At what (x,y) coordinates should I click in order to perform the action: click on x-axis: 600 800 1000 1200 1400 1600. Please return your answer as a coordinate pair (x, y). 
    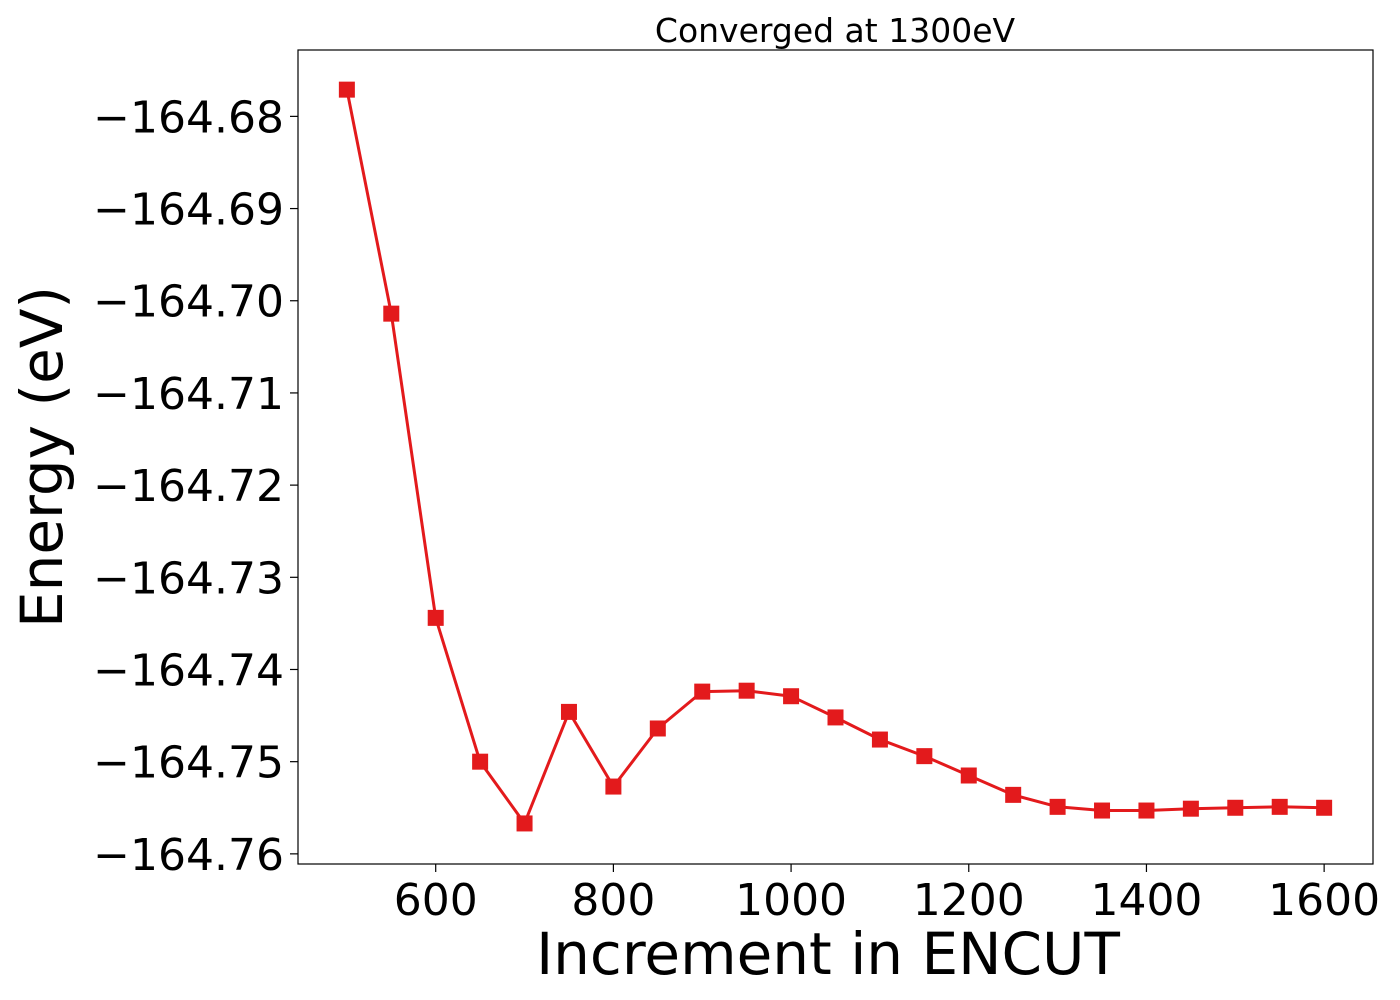
    Looking at the image, I should click on (887, 895).